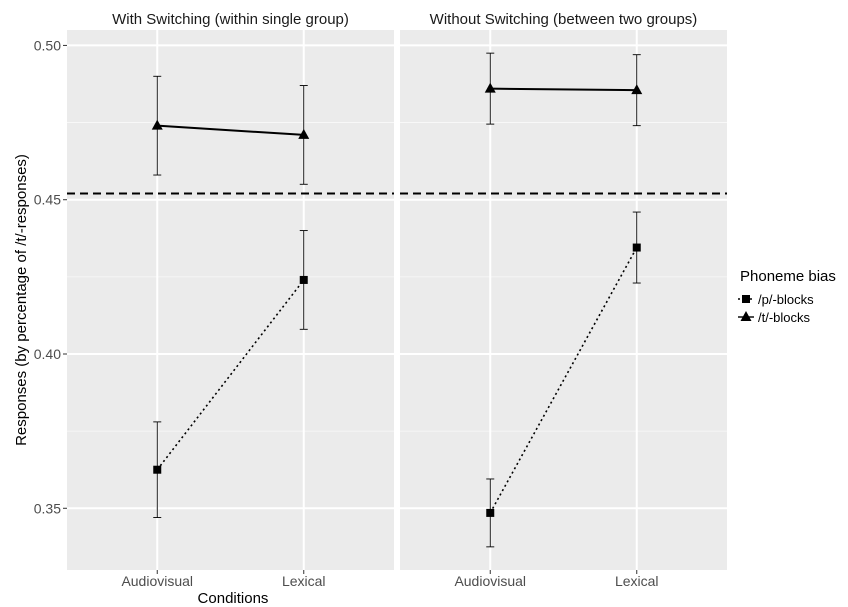 This screenshot has height=607, width=848. I want to click on x-axis-title: Conditions, so click(233, 598).